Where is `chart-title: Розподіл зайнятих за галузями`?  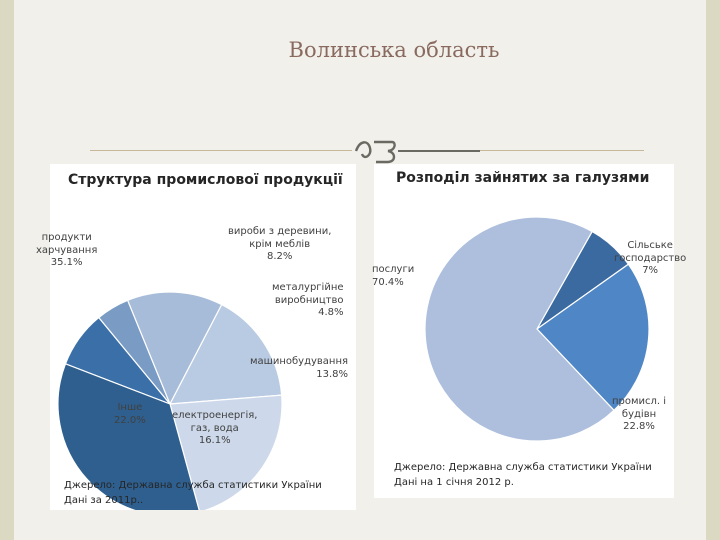
chart-title: Розподіл зайнятих за галузями is located at coordinates (523, 178).